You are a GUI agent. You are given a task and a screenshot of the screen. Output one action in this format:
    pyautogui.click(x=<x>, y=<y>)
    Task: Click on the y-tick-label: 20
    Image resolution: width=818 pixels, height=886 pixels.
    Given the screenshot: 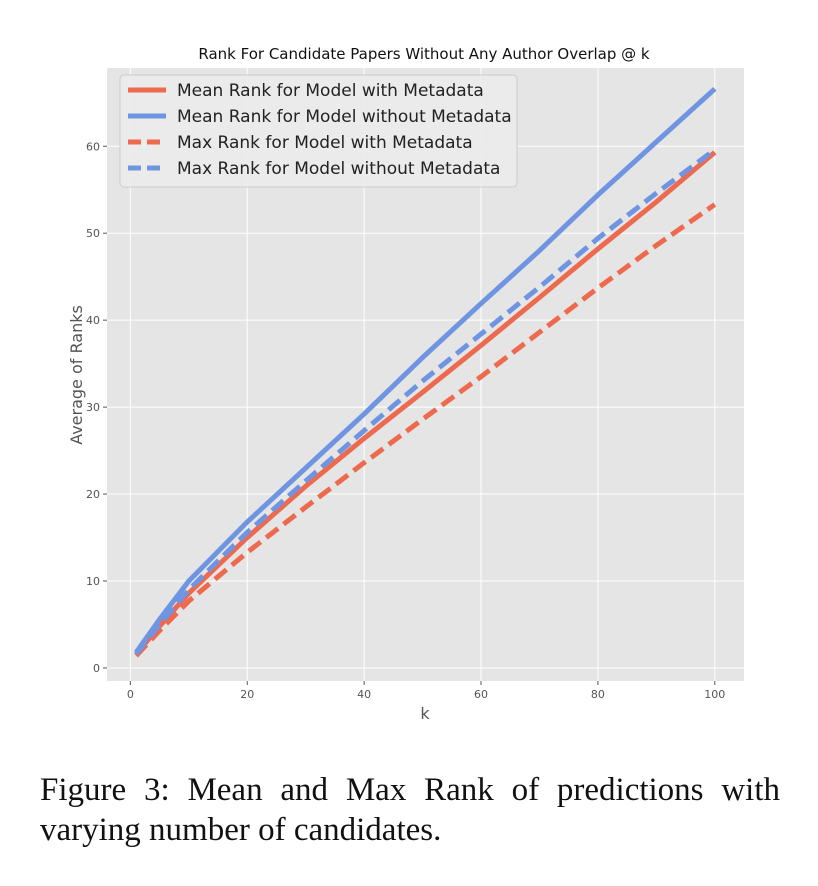 What is the action you would take?
    pyautogui.click(x=93, y=494)
    